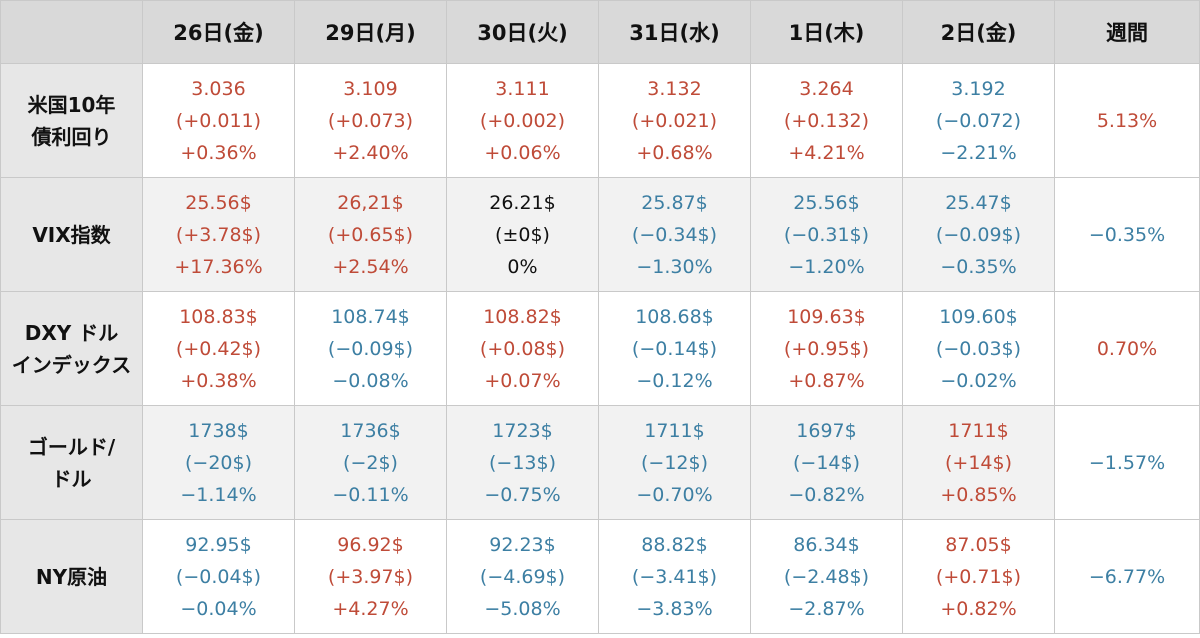 The image size is (1200, 638). Describe the element at coordinates (370, 152) in the screenshot. I see `price-change-percent: +2.40%` at that location.